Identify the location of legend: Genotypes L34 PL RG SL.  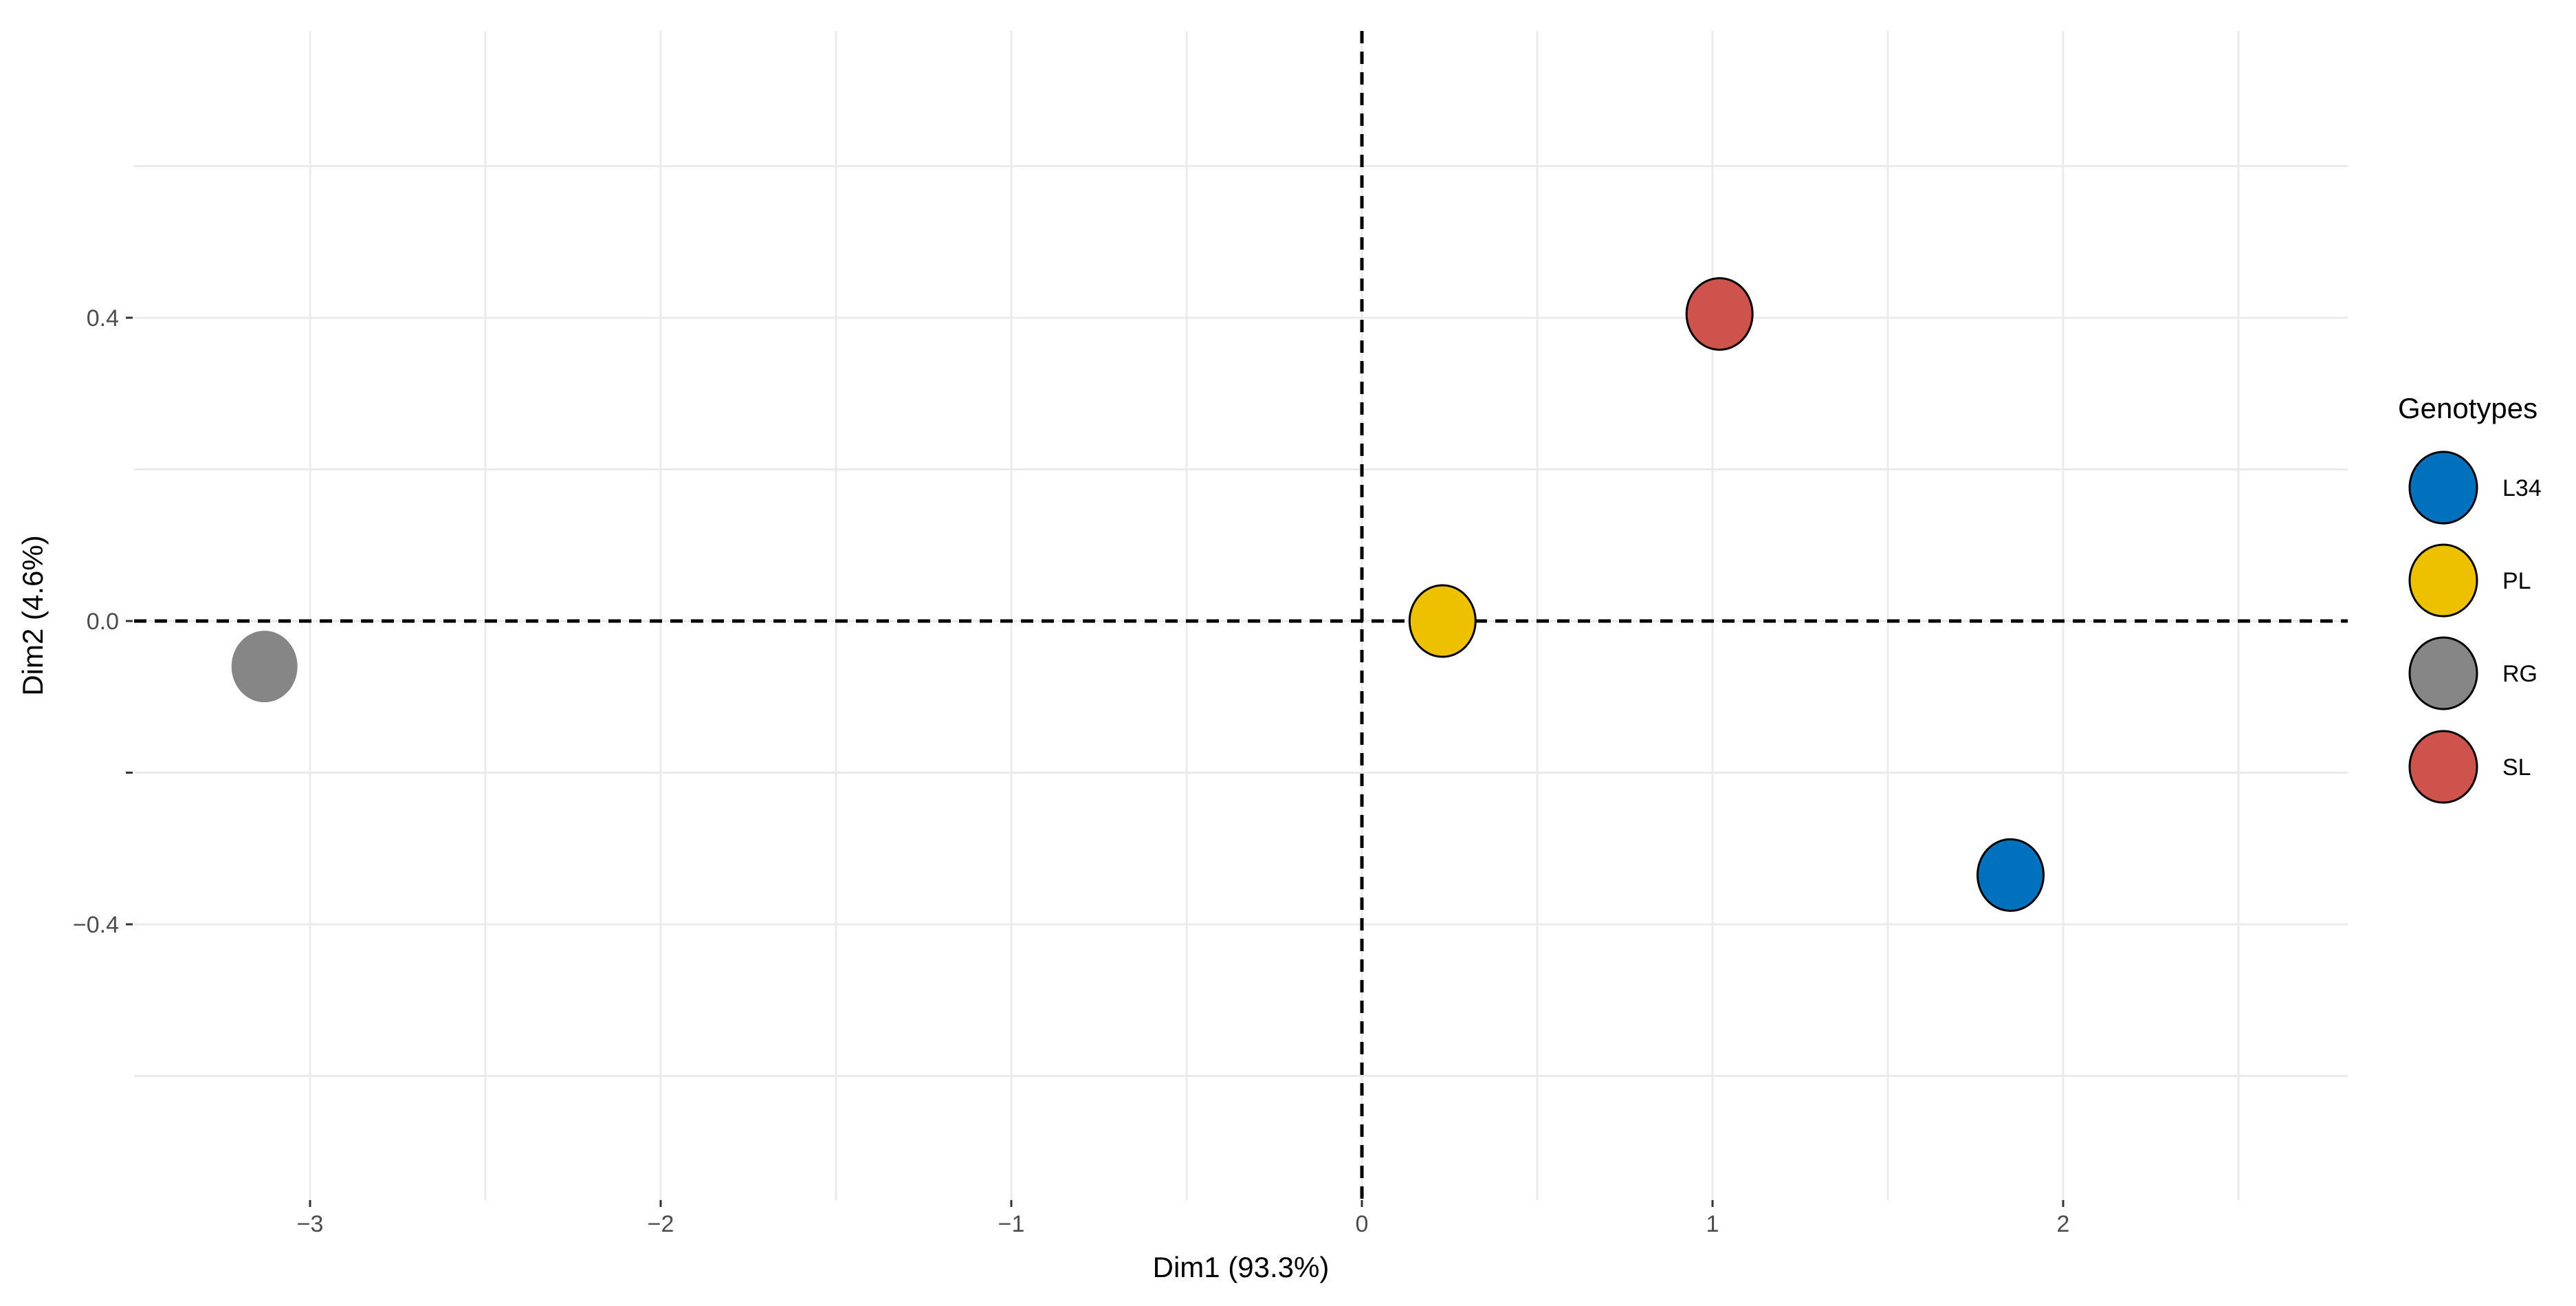
(2470, 598).